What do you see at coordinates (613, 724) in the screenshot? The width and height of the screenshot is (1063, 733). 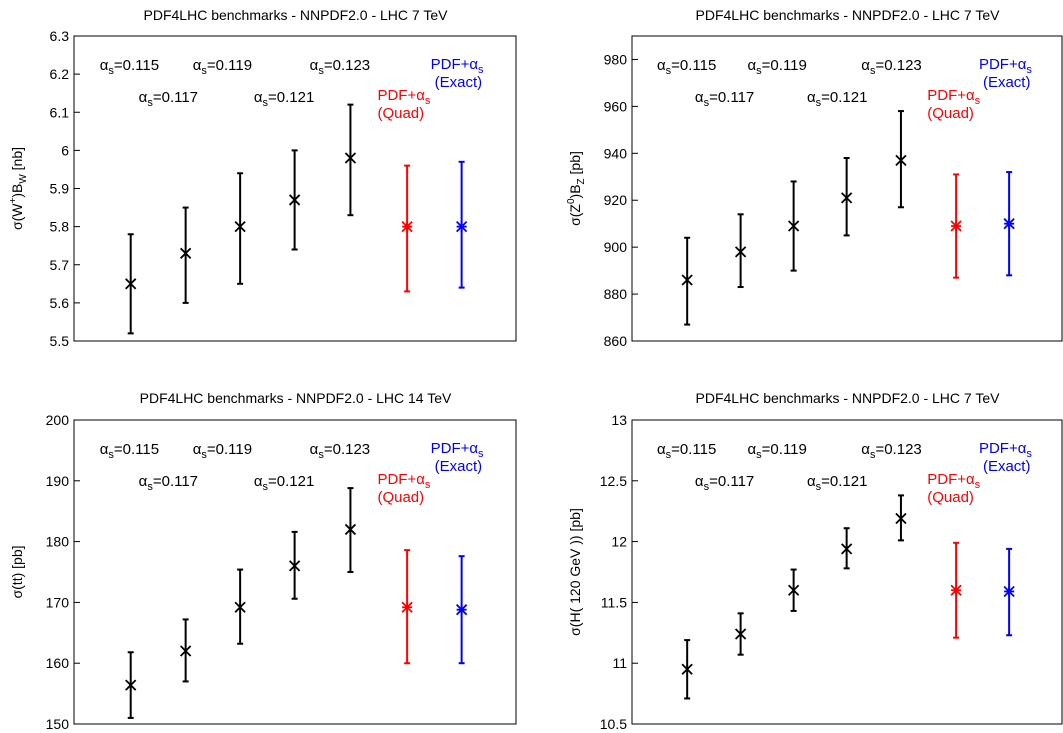 I see `y-tick-label: 10.5` at bounding box center [613, 724].